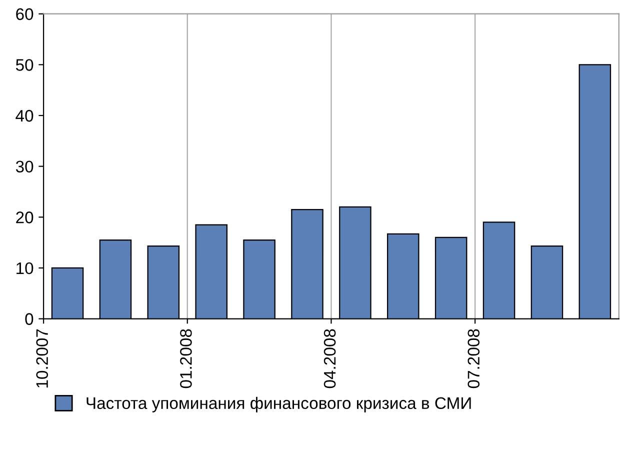  I want to click on y-tick-label: 30, so click(25, 166).